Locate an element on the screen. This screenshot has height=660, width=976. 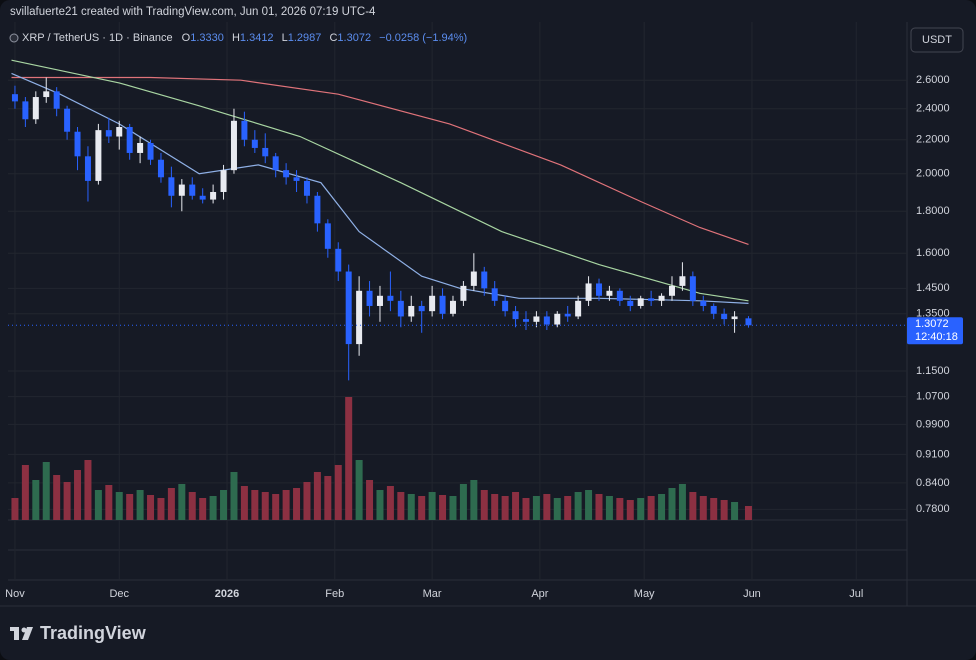
change: −0.0258 (−1.94%) is located at coordinates (423, 38).